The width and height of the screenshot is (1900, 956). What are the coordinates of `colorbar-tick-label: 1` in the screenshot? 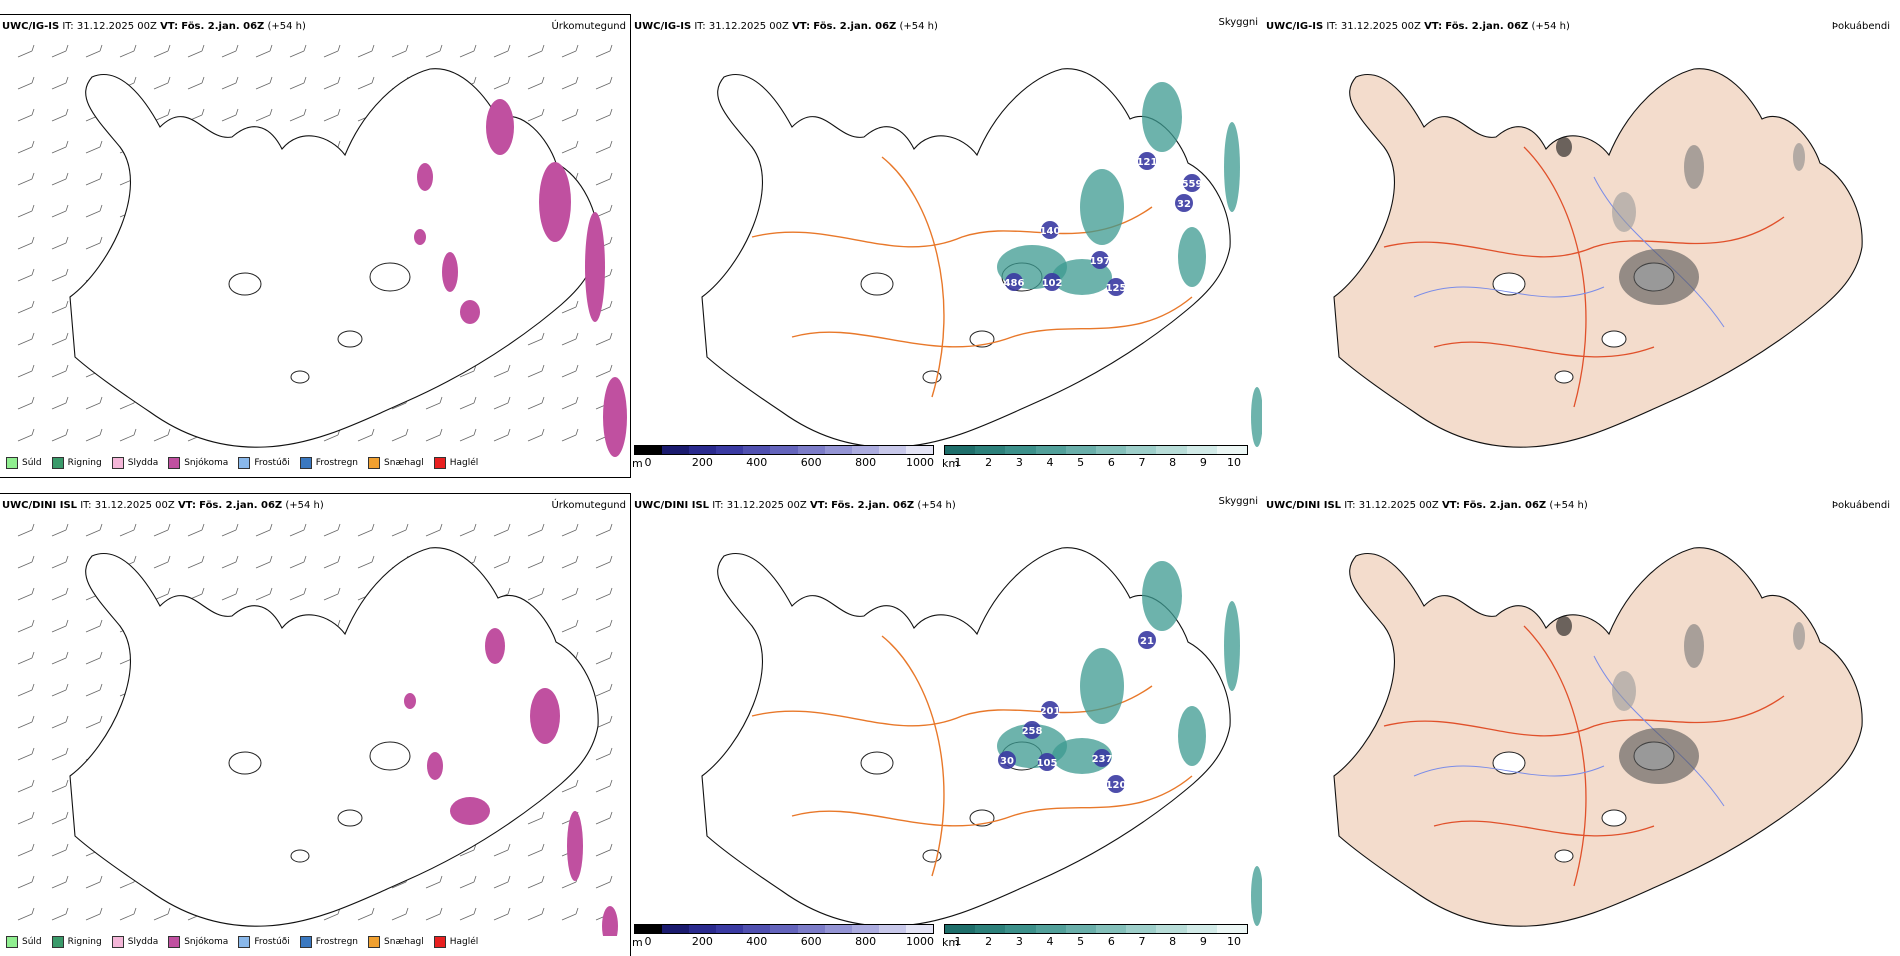 It's located at (958, 462).